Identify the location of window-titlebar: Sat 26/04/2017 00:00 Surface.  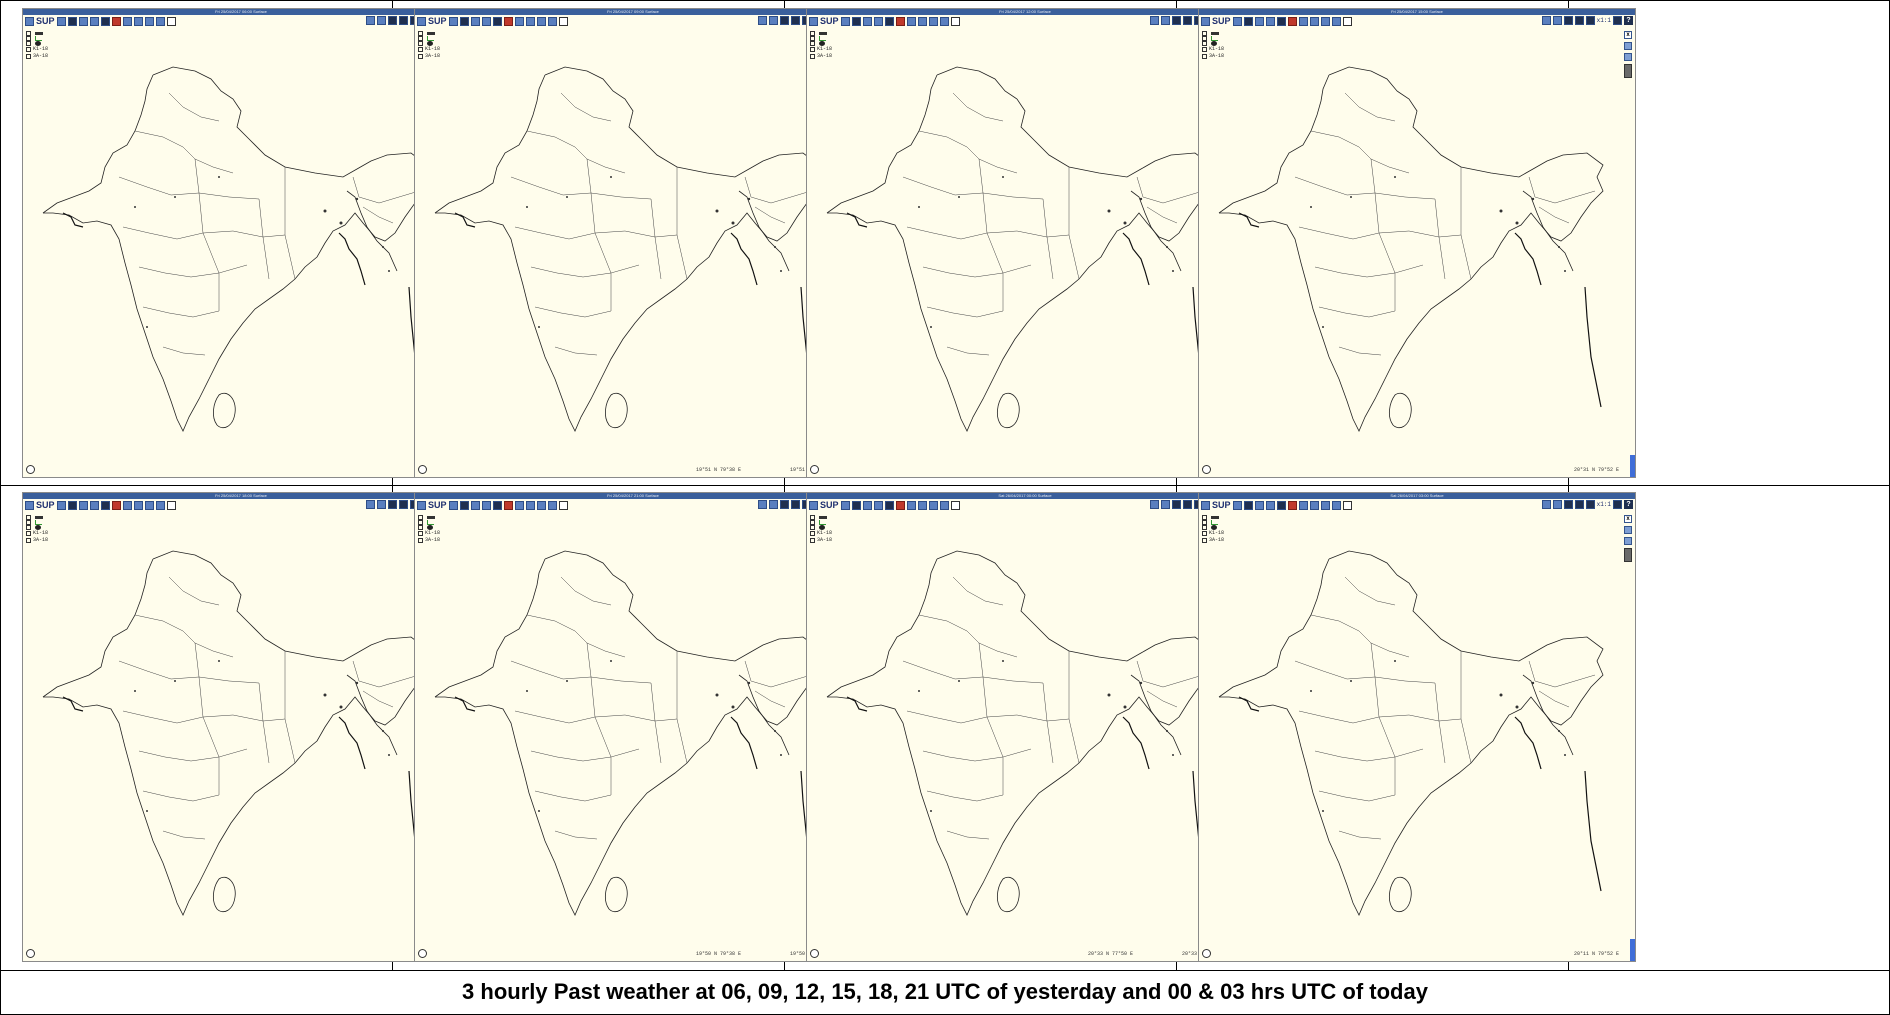
(1025, 496).